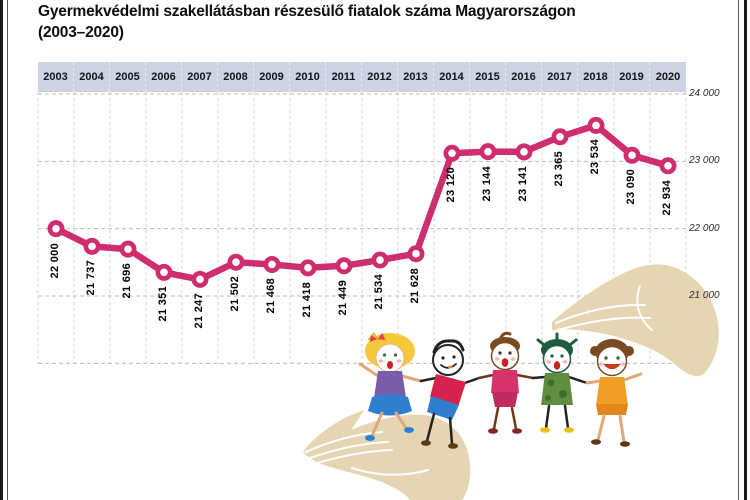 This screenshot has height=500, width=750. I want to click on child-boy, so click(450, 394).